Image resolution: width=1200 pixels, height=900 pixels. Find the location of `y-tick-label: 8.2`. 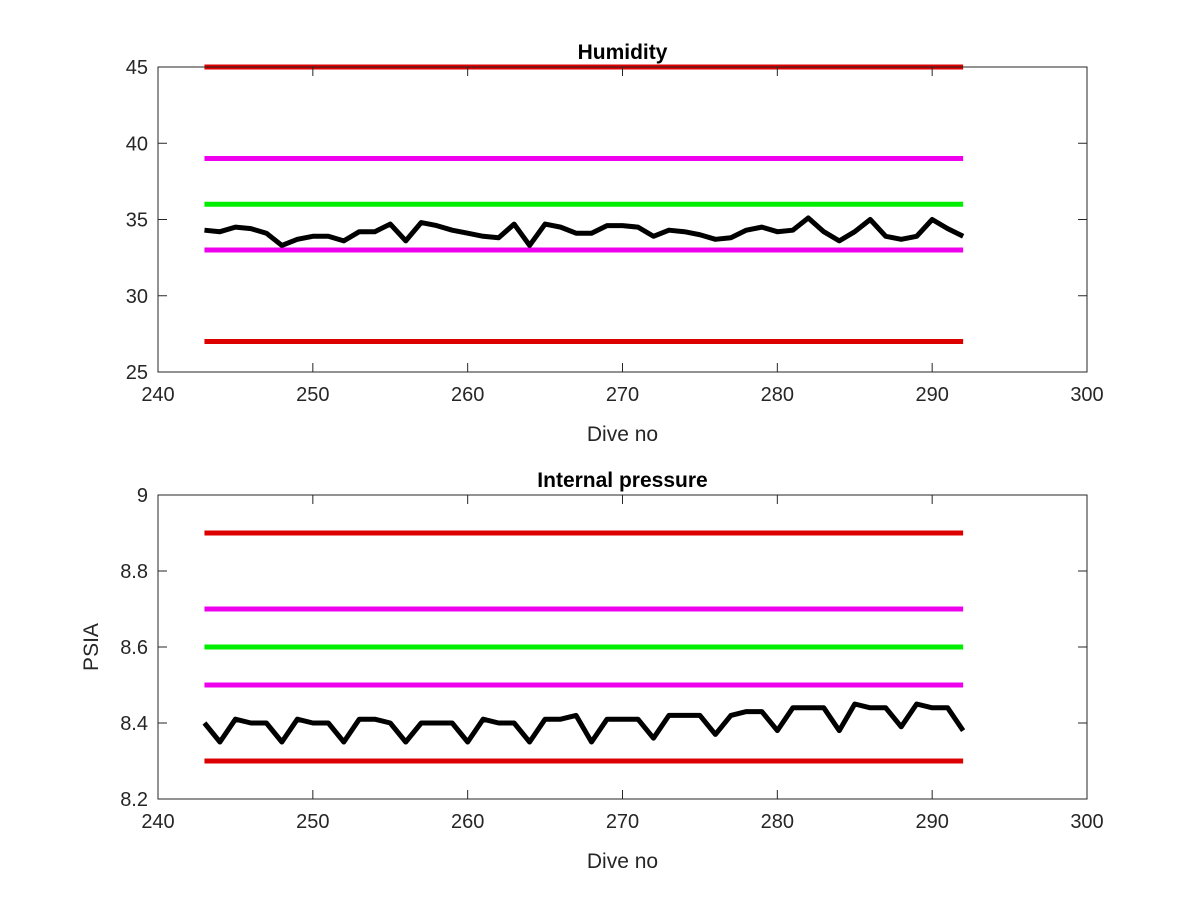

y-tick-label: 8.2 is located at coordinates (134, 800).